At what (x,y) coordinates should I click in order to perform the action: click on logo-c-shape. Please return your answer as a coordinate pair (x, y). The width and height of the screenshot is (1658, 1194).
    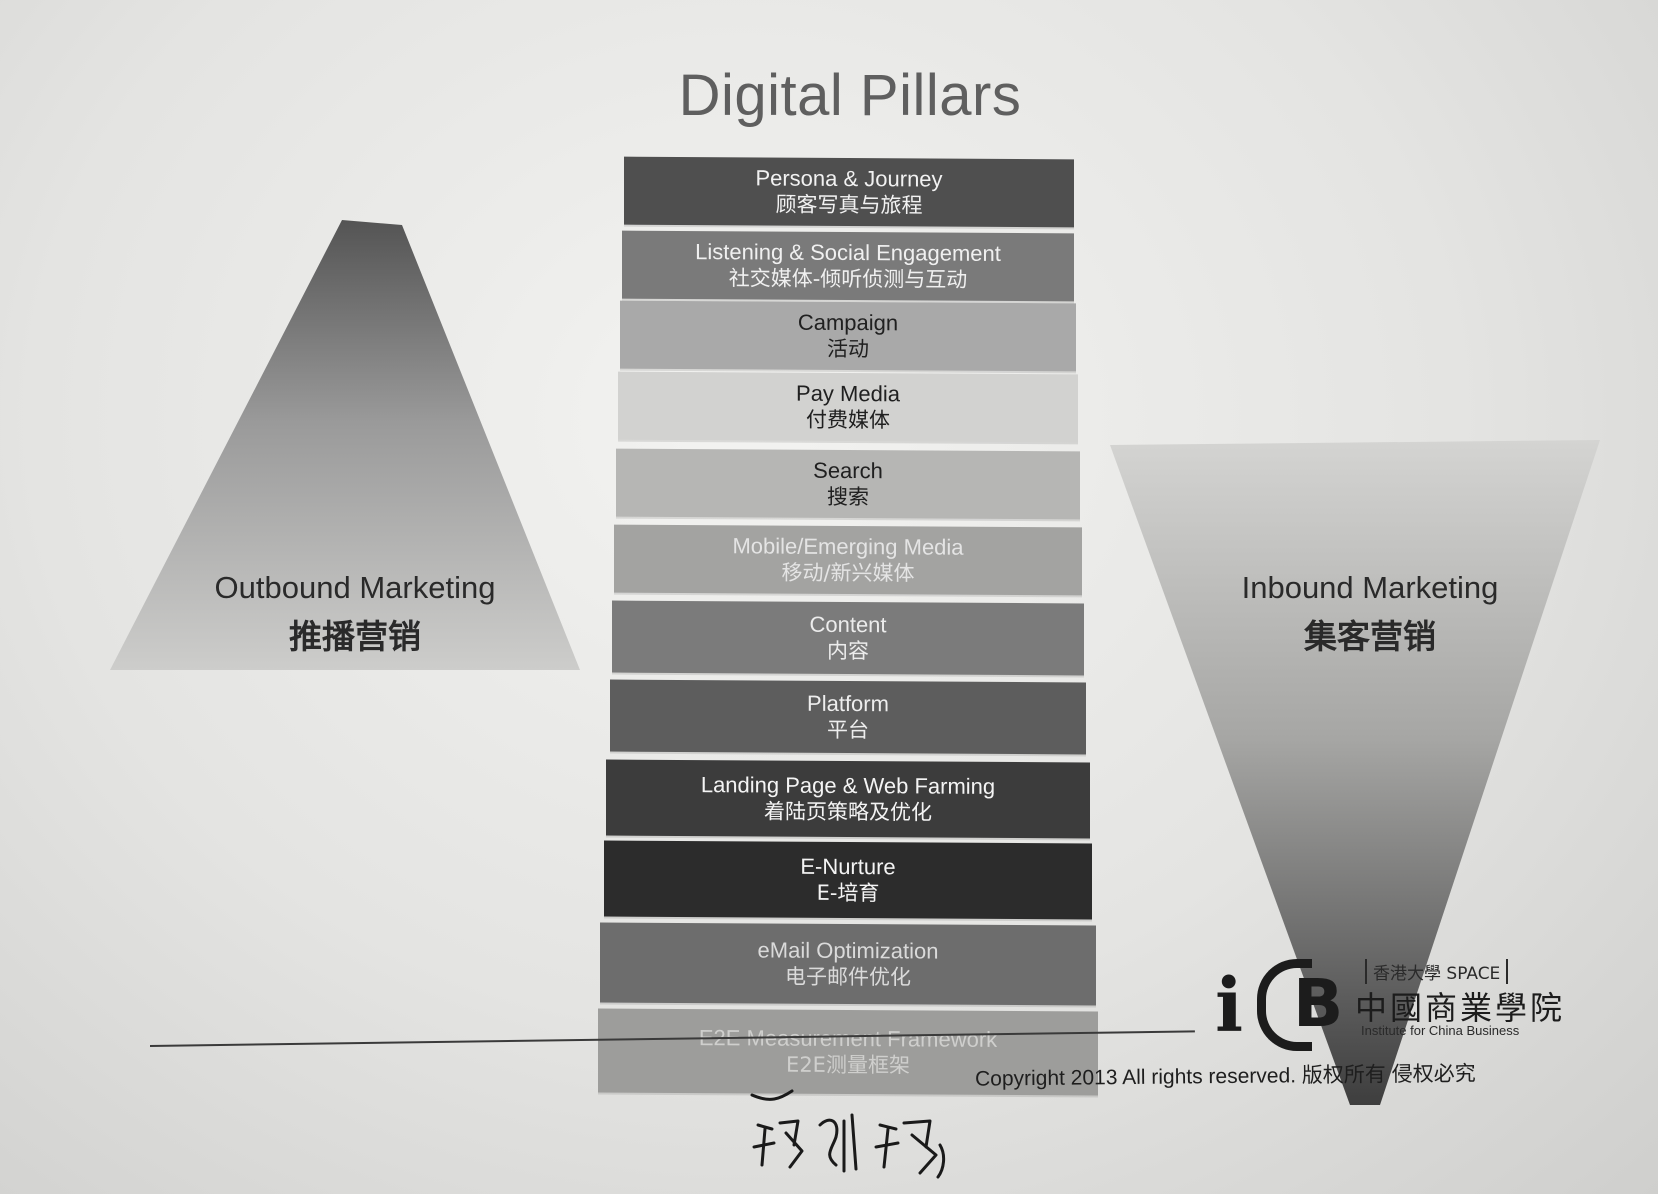
    Looking at the image, I should click on (1284, 1005).